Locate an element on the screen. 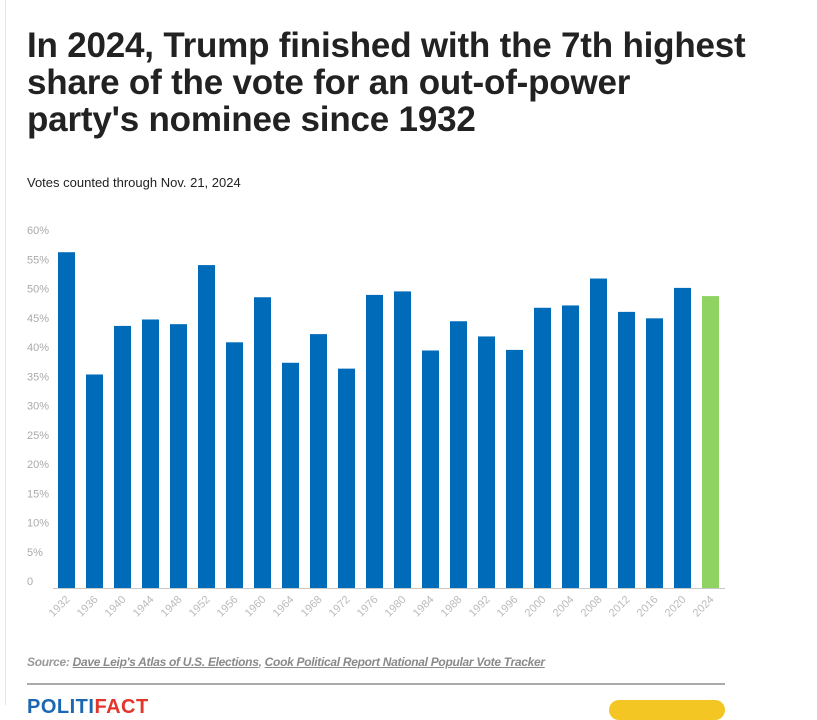 This screenshot has height=720, width=817. logo-part-fact: FACT is located at coordinates (121, 707).